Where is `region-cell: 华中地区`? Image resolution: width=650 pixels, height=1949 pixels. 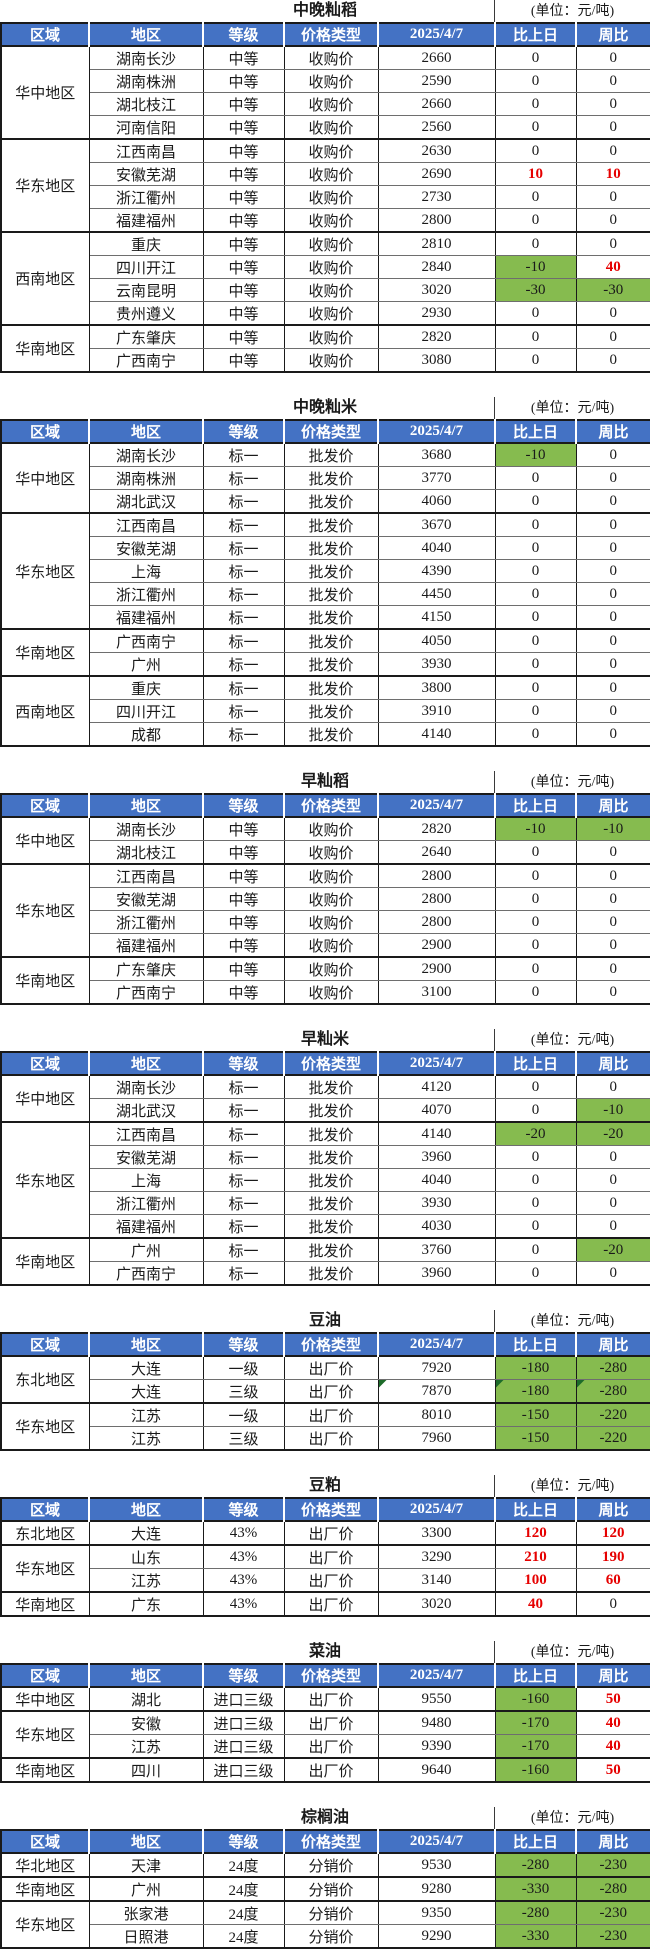 region-cell: 华中地区 is located at coordinates (45, 92).